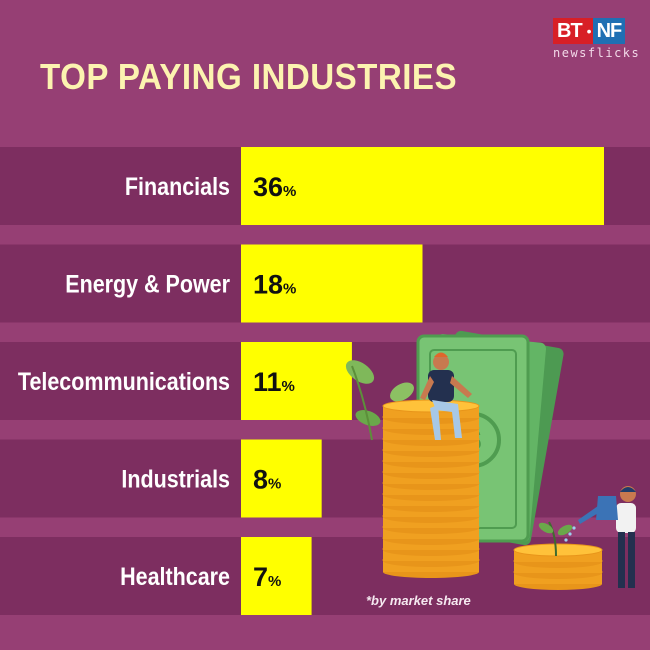 The width and height of the screenshot is (650, 650). I want to click on person-watering-icon, so click(600, 537).